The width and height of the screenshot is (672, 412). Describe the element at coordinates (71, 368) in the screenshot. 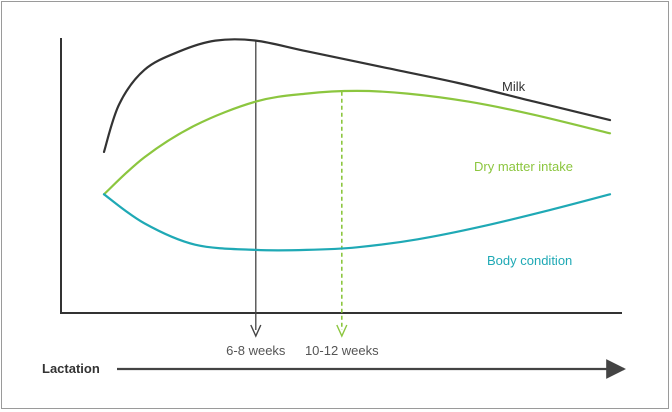

I see `x-axis-title: Lactation` at that location.